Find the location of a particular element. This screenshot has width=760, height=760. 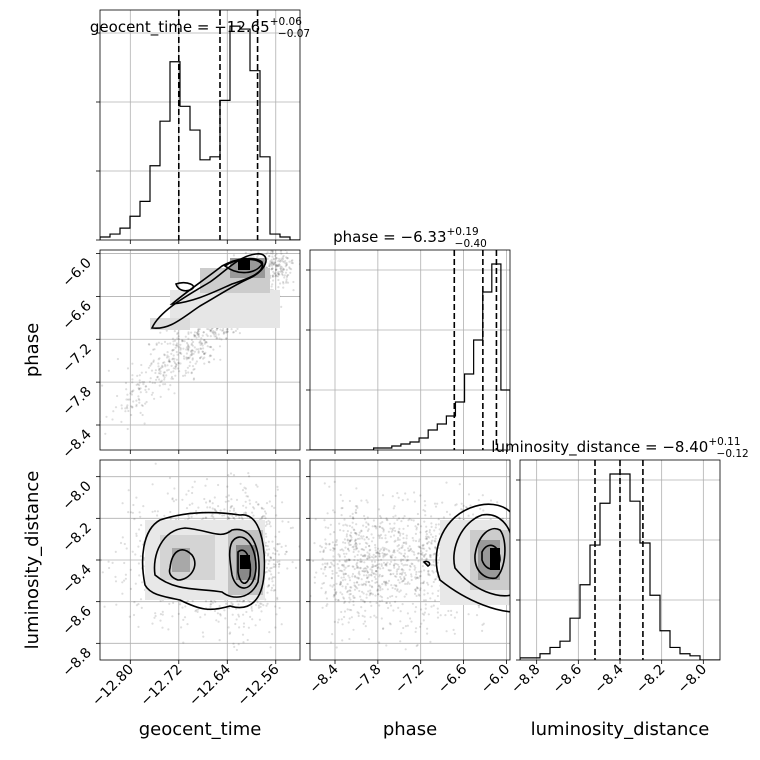

joint-gt-ld-contour is located at coordinates (242, 562).